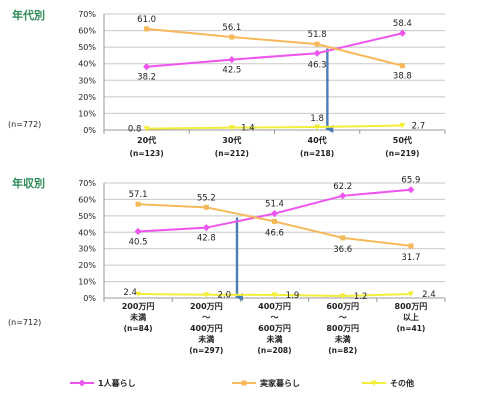 Image resolution: width=477 pixels, height=400 pixels. Describe the element at coordinates (138, 328) in the screenshot. I see `chart2-category-n: (n=84)` at that location.